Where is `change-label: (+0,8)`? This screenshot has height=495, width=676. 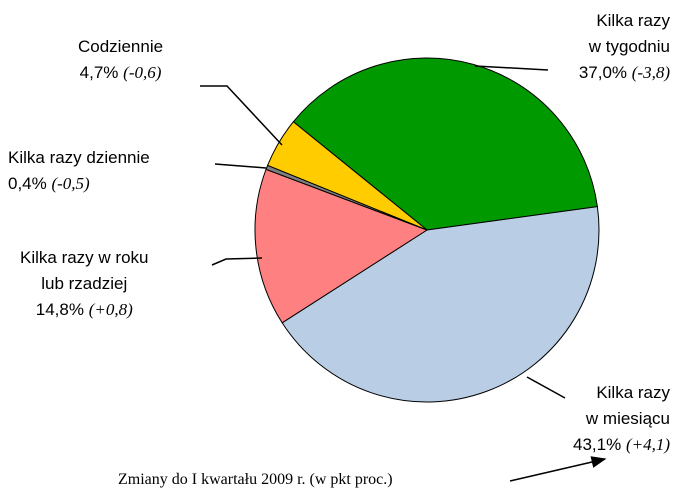
change-label: (+0,8) is located at coordinates (110, 309).